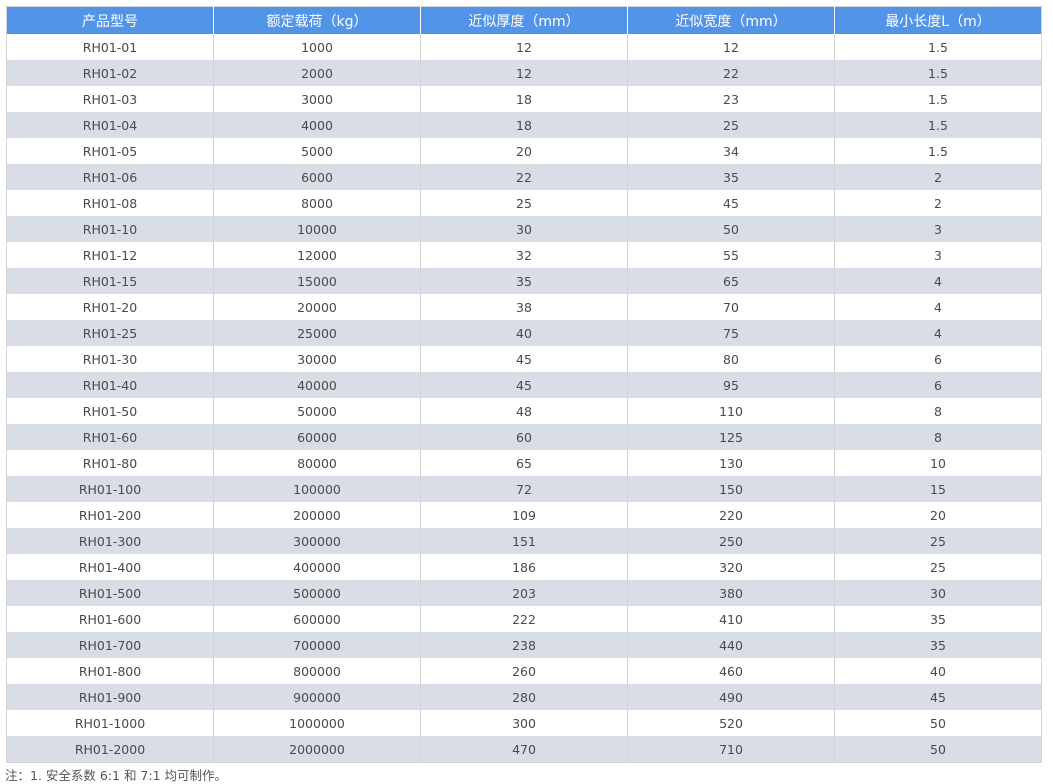 The height and width of the screenshot is (784, 1053). What do you see at coordinates (524, 333) in the screenshot?
I see `table-cell: 40` at bounding box center [524, 333].